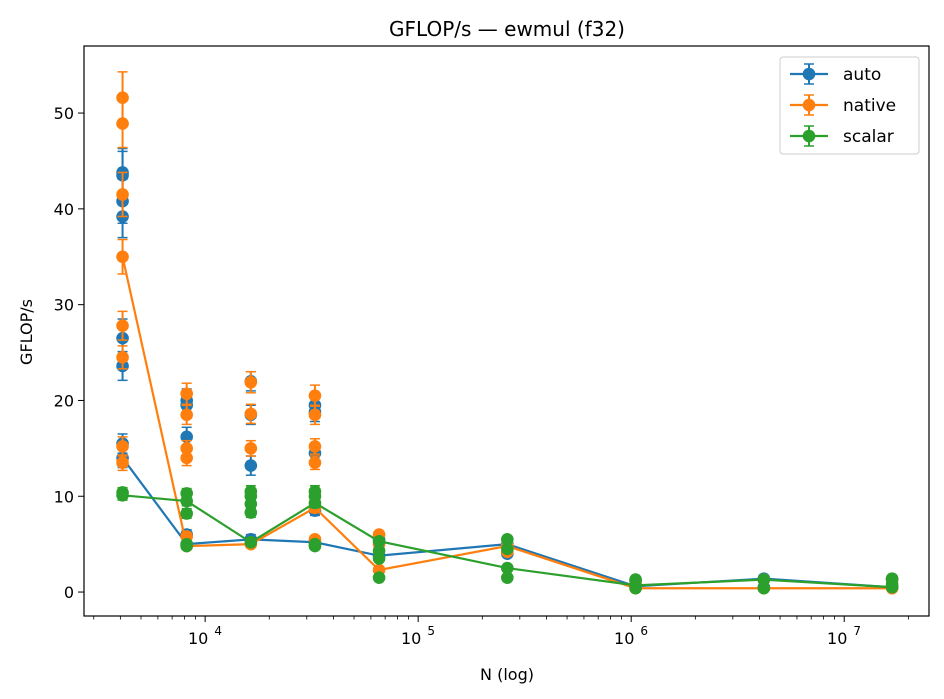 This screenshot has height=699, width=944. I want to click on y-tick-label: 0, so click(69, 592).